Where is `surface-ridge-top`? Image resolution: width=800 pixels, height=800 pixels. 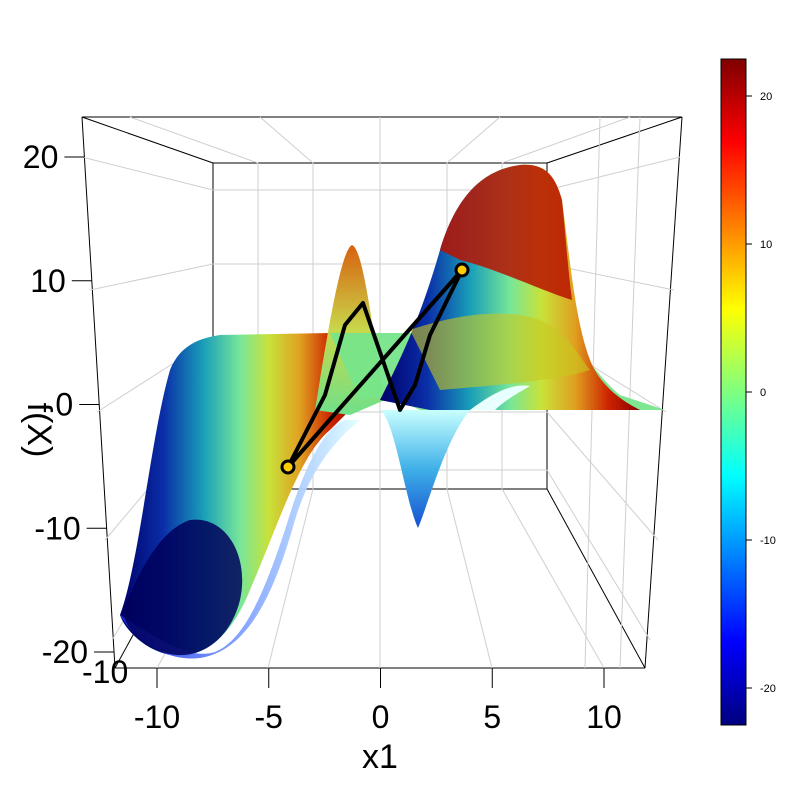 surface-ridge-top is located at coordinates (506, 232).